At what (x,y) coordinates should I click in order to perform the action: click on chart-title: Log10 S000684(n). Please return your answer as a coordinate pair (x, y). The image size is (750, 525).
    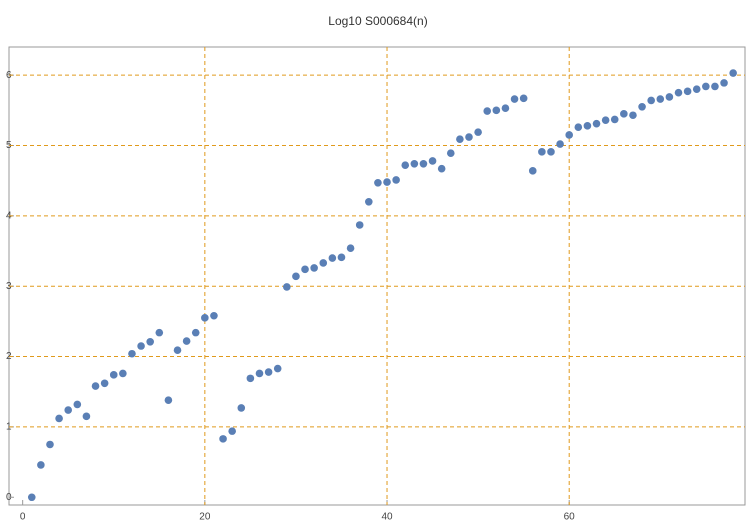
    Looking at the image, I should click on (377, 21).